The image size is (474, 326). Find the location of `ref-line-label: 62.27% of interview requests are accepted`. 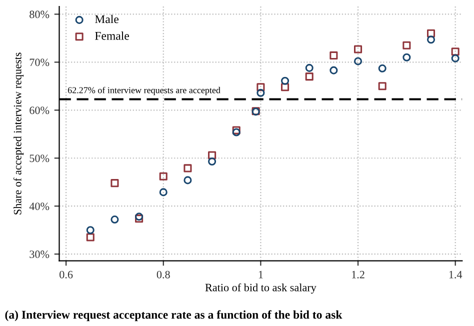

ref-line-label: 62.27% of interview requests are accepted is located at coordinates (144, 91).